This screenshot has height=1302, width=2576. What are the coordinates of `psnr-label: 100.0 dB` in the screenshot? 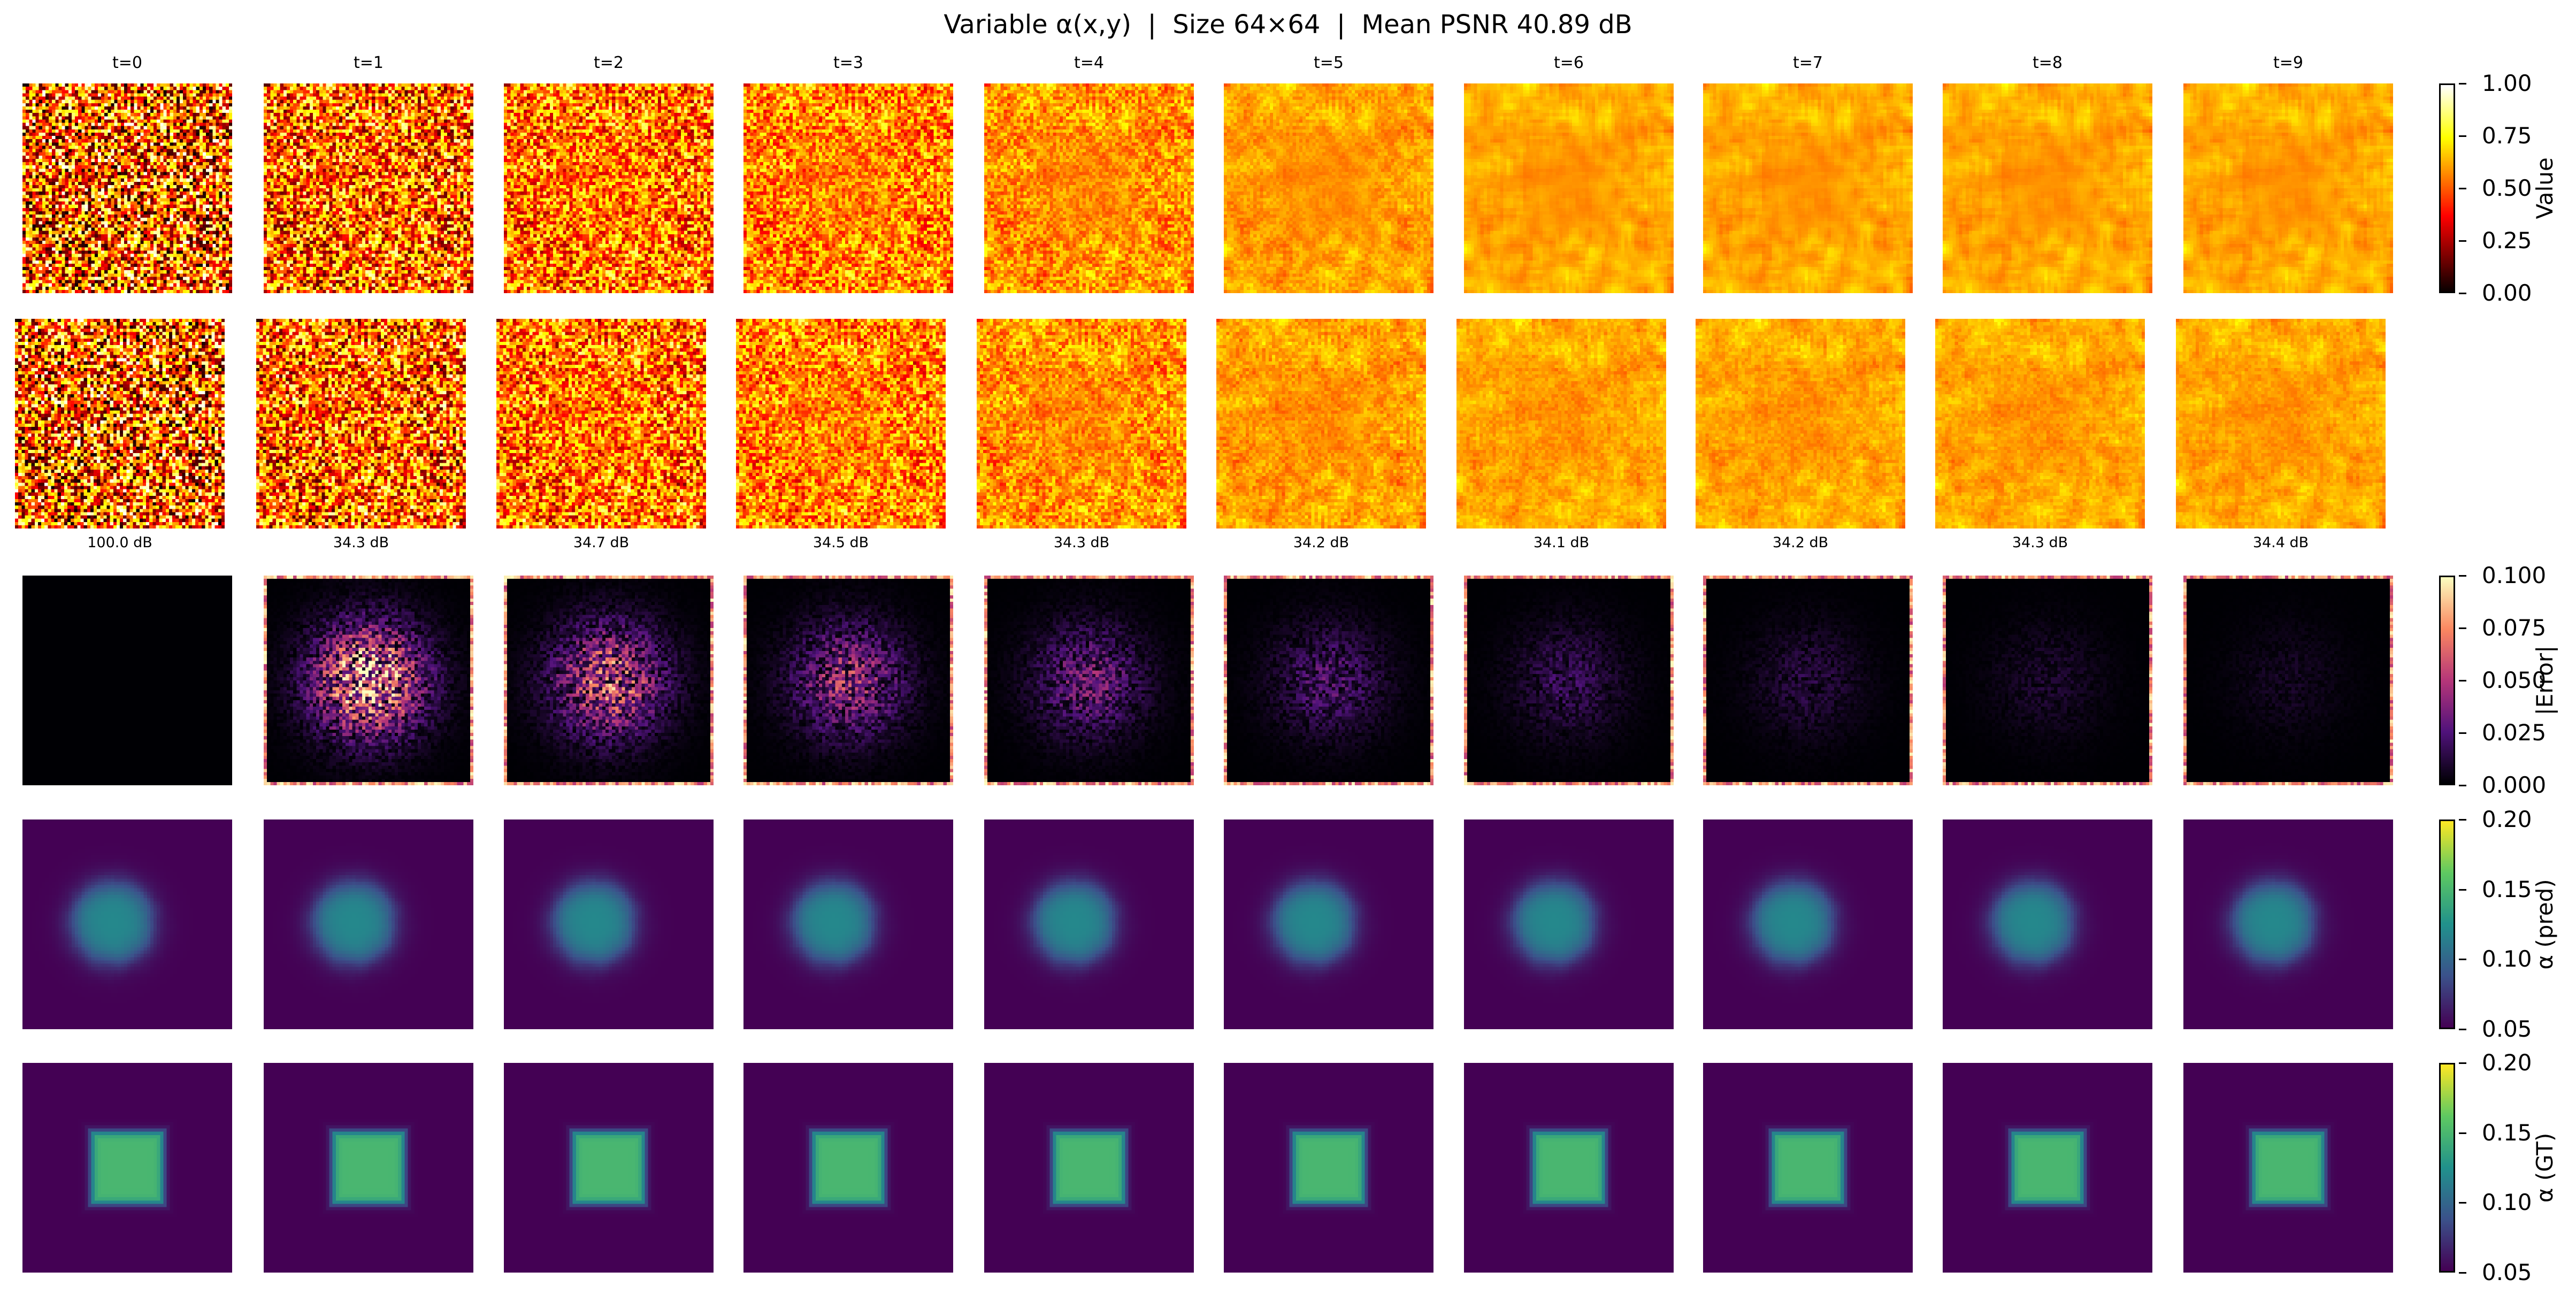 It's located at (119, 542).